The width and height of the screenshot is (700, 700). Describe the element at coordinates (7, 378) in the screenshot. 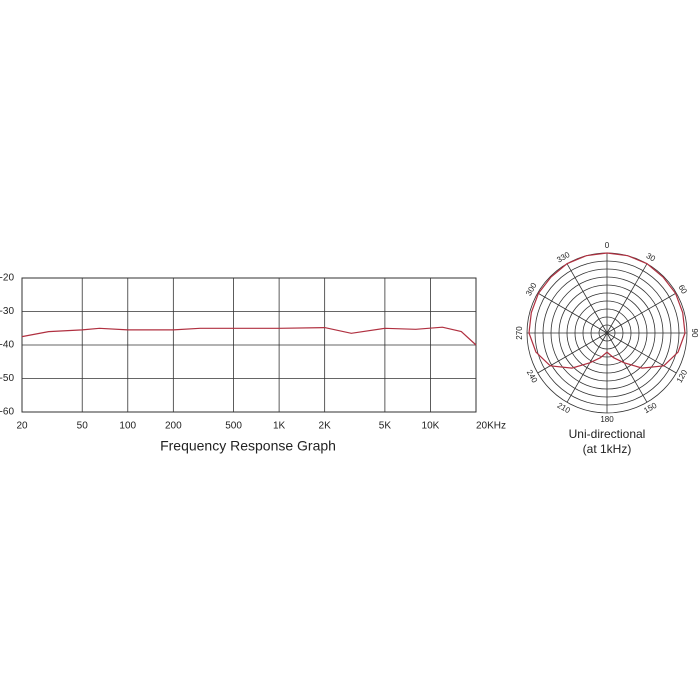

I see `y-tick-label: -50` at that location.